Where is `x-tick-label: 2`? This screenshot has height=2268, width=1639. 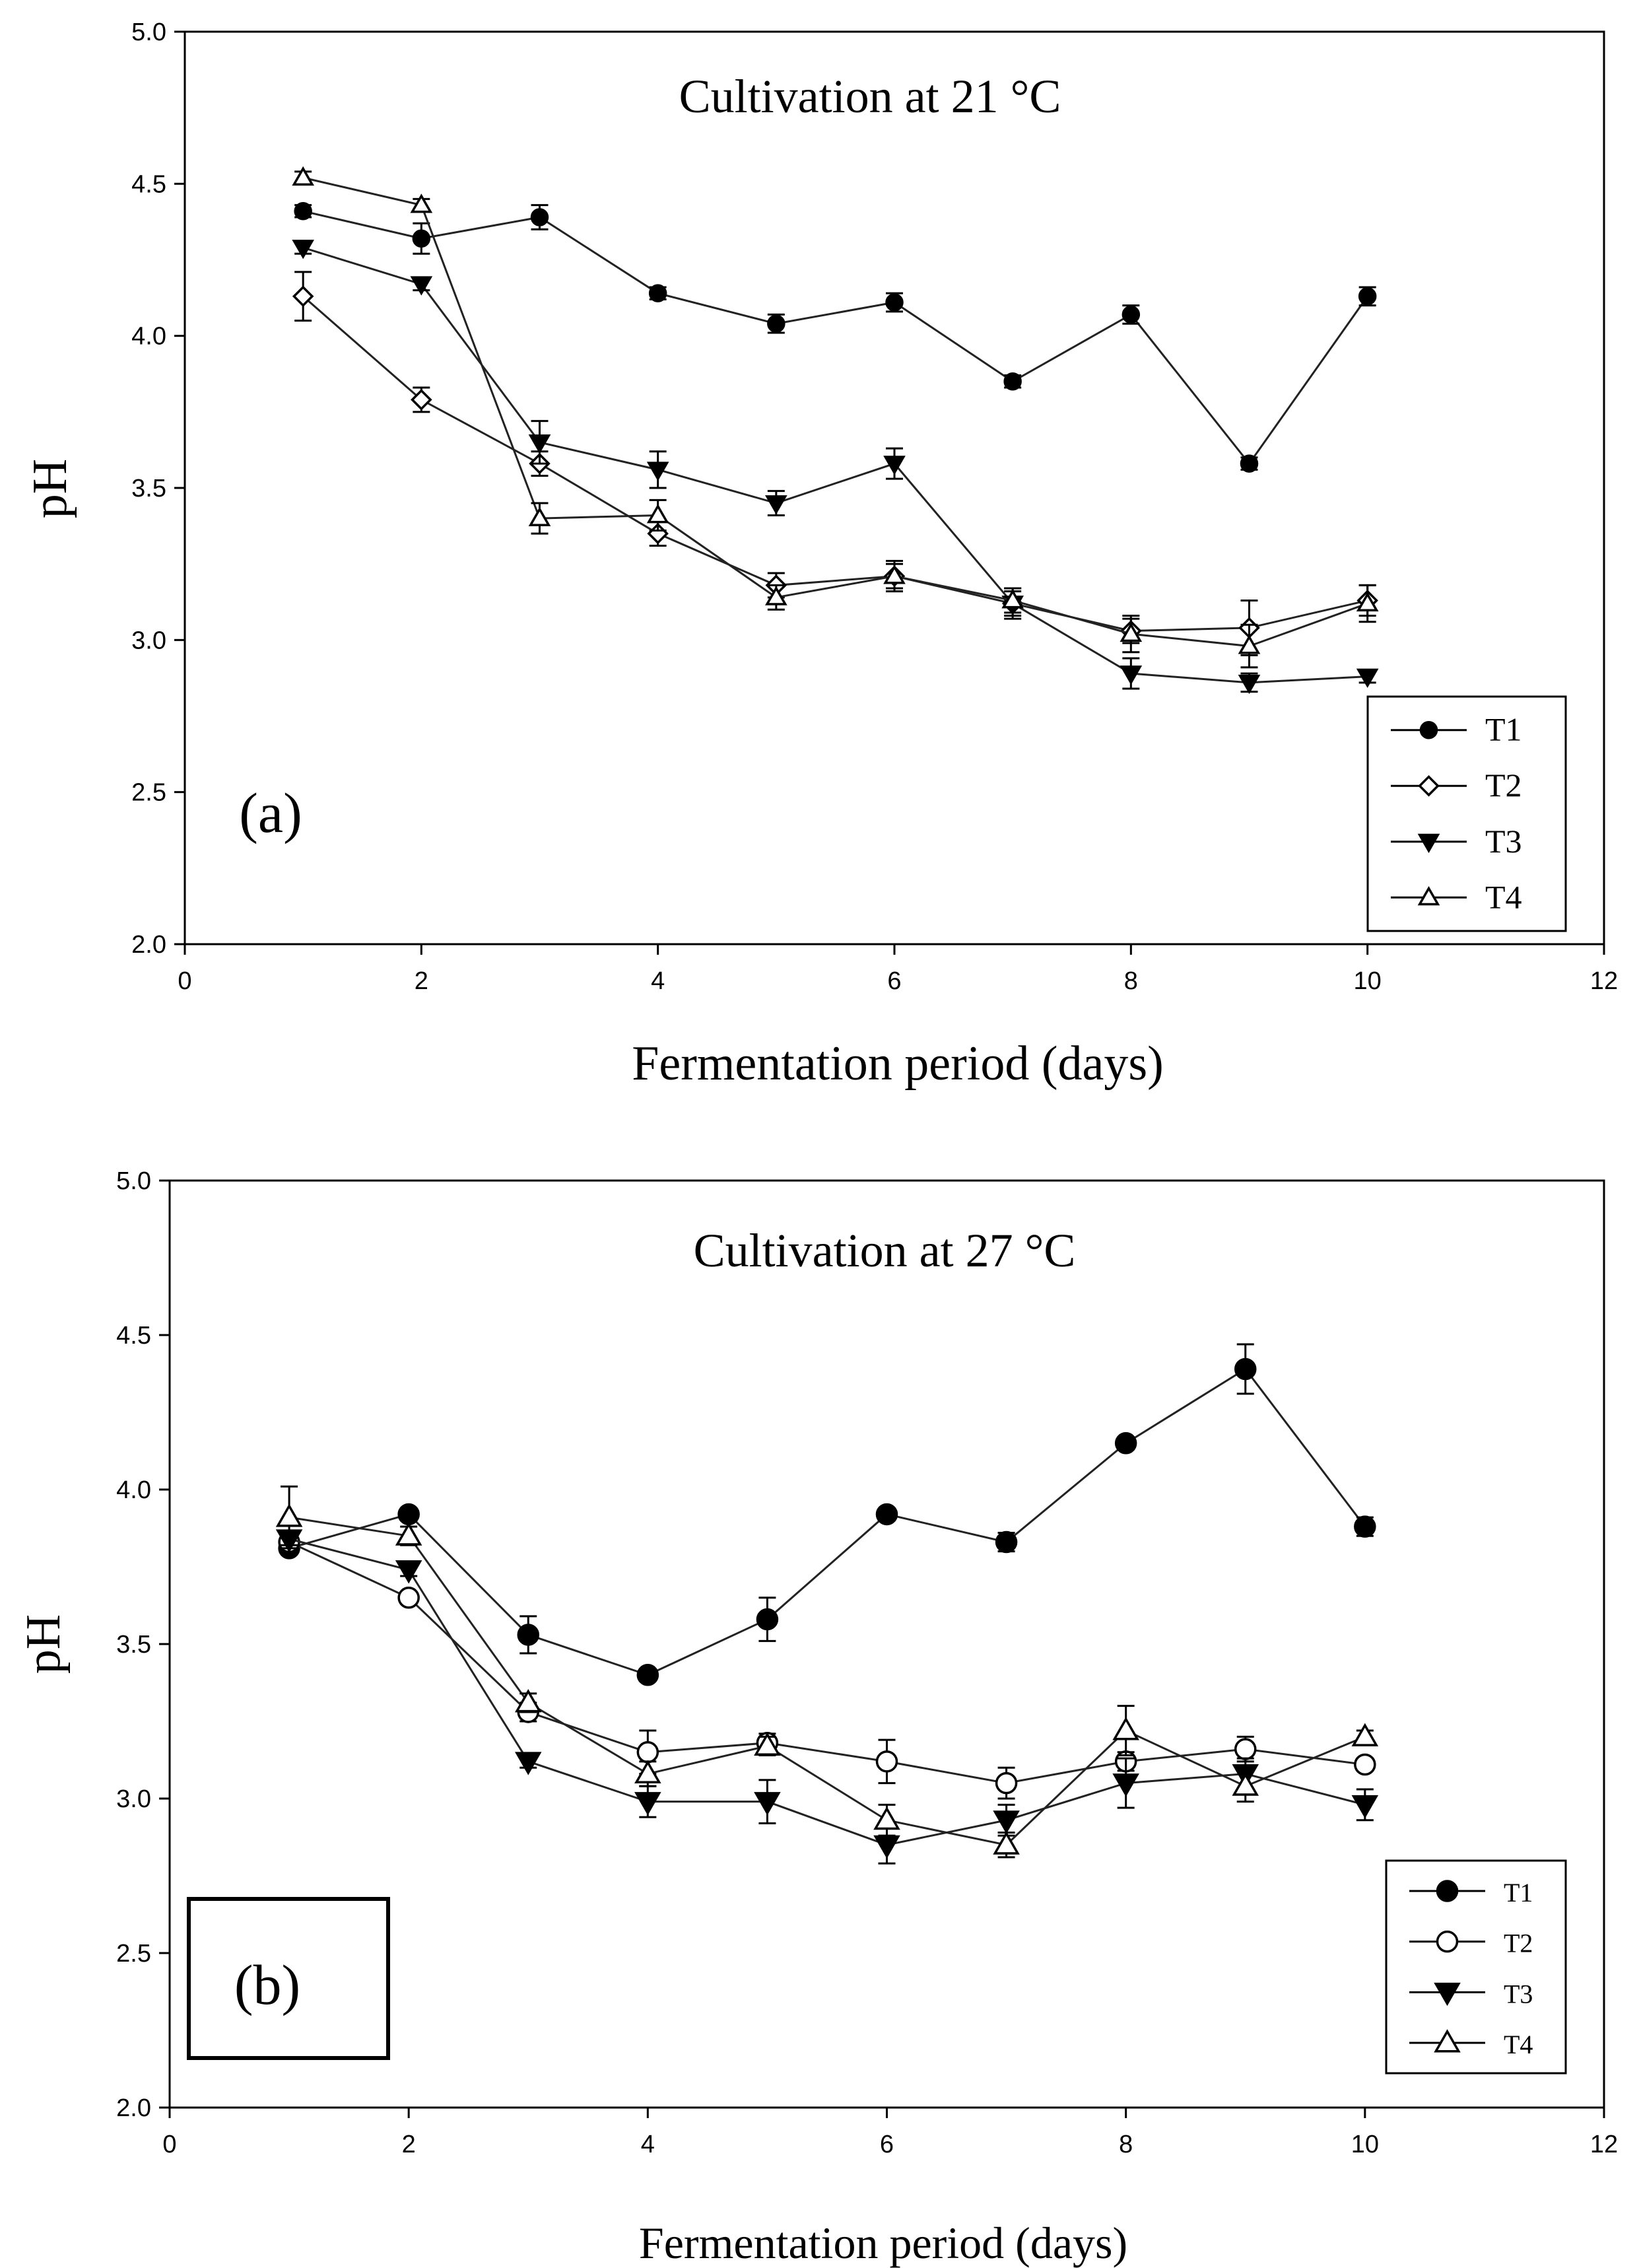 x-tick-label: 2 is located at coordinates (421, 981).